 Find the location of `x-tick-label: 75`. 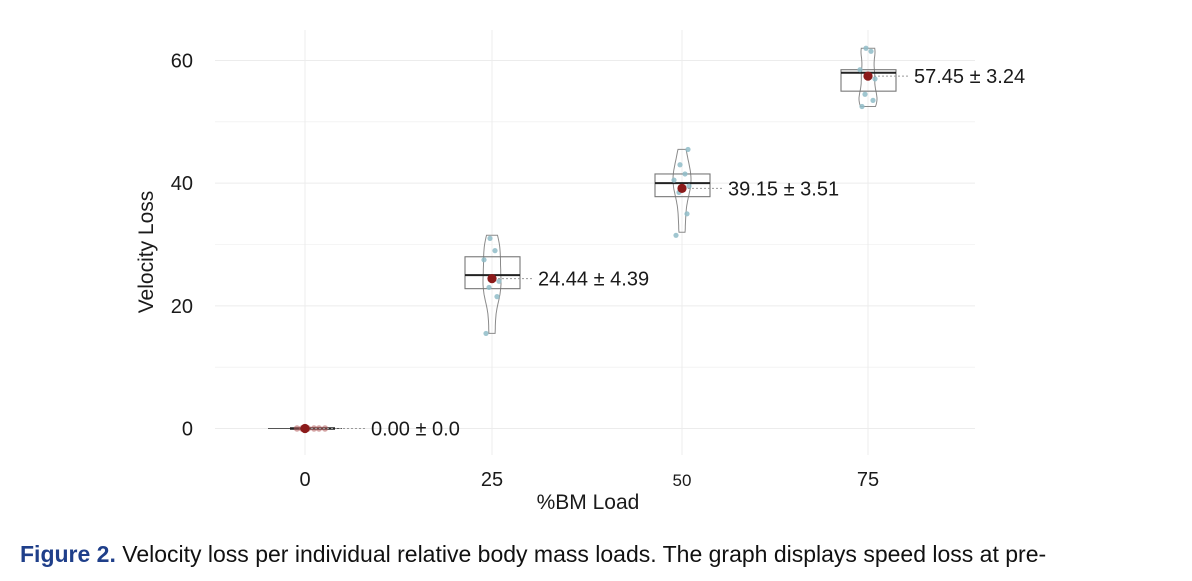

x-tick-label: 75 is located at coordinates (868, 480).